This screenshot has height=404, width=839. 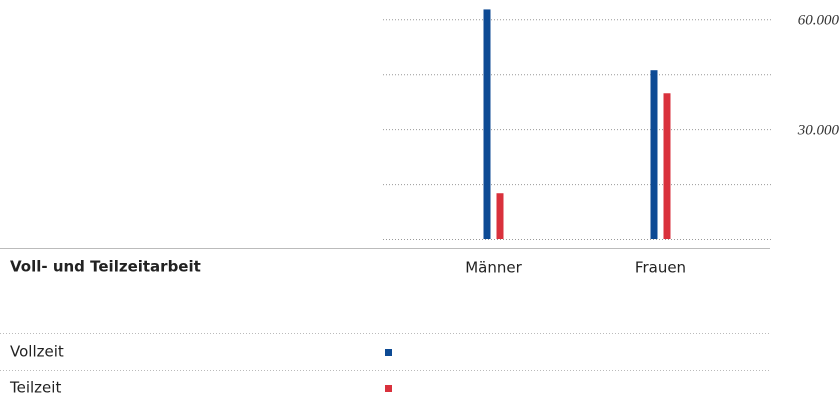 What do you see at coordinates (660, 268) in the screenshot?
I see `x-tick-label: Frauen` at bounding box center [660, 268].